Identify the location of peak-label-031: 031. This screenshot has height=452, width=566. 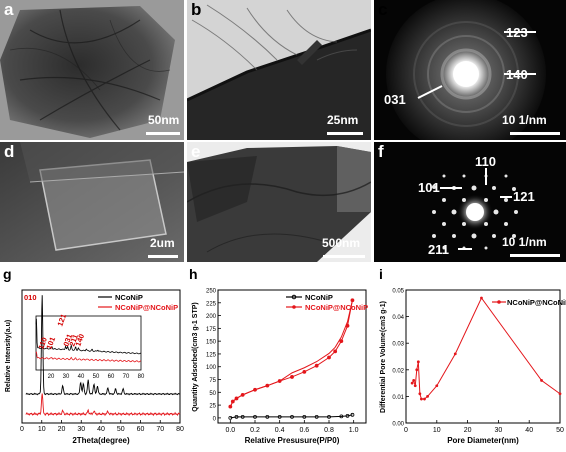
(67, 340).